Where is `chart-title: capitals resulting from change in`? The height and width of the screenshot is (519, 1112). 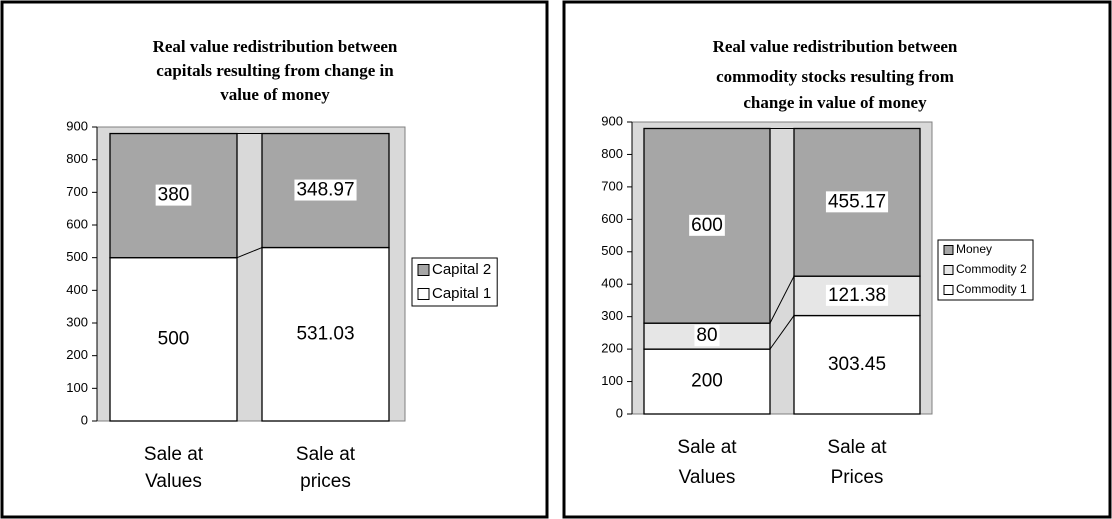
chart-title: capitals resulting from change in is located at coordinates (275, 70).